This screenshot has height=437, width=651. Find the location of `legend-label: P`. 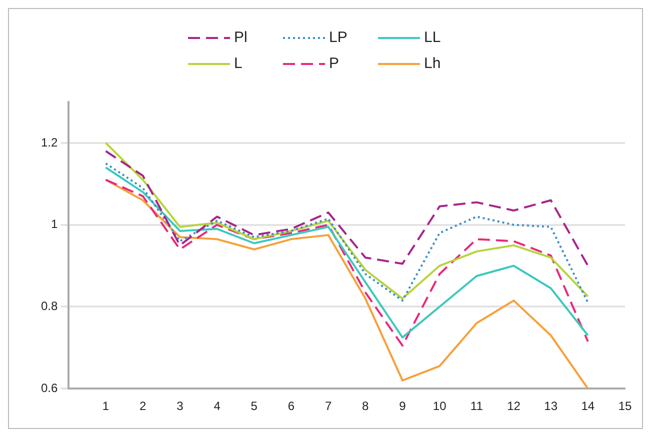

legend-label: P is located at coordinates (334, 63).